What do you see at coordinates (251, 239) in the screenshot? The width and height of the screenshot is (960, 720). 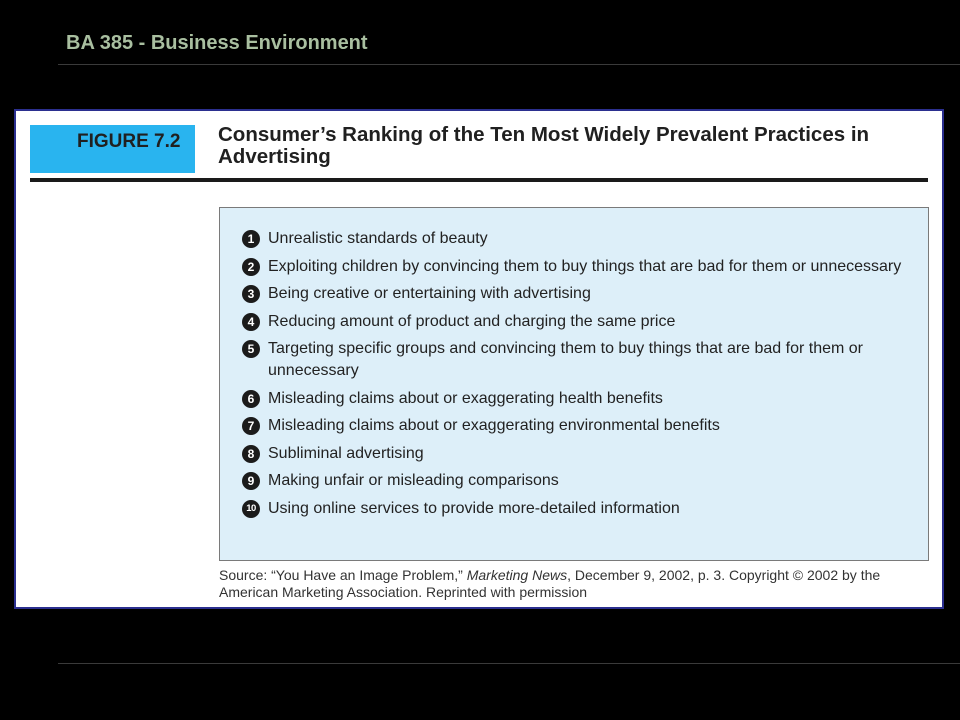 I see `rank-badge: 1` at bounding box center [251, 239].